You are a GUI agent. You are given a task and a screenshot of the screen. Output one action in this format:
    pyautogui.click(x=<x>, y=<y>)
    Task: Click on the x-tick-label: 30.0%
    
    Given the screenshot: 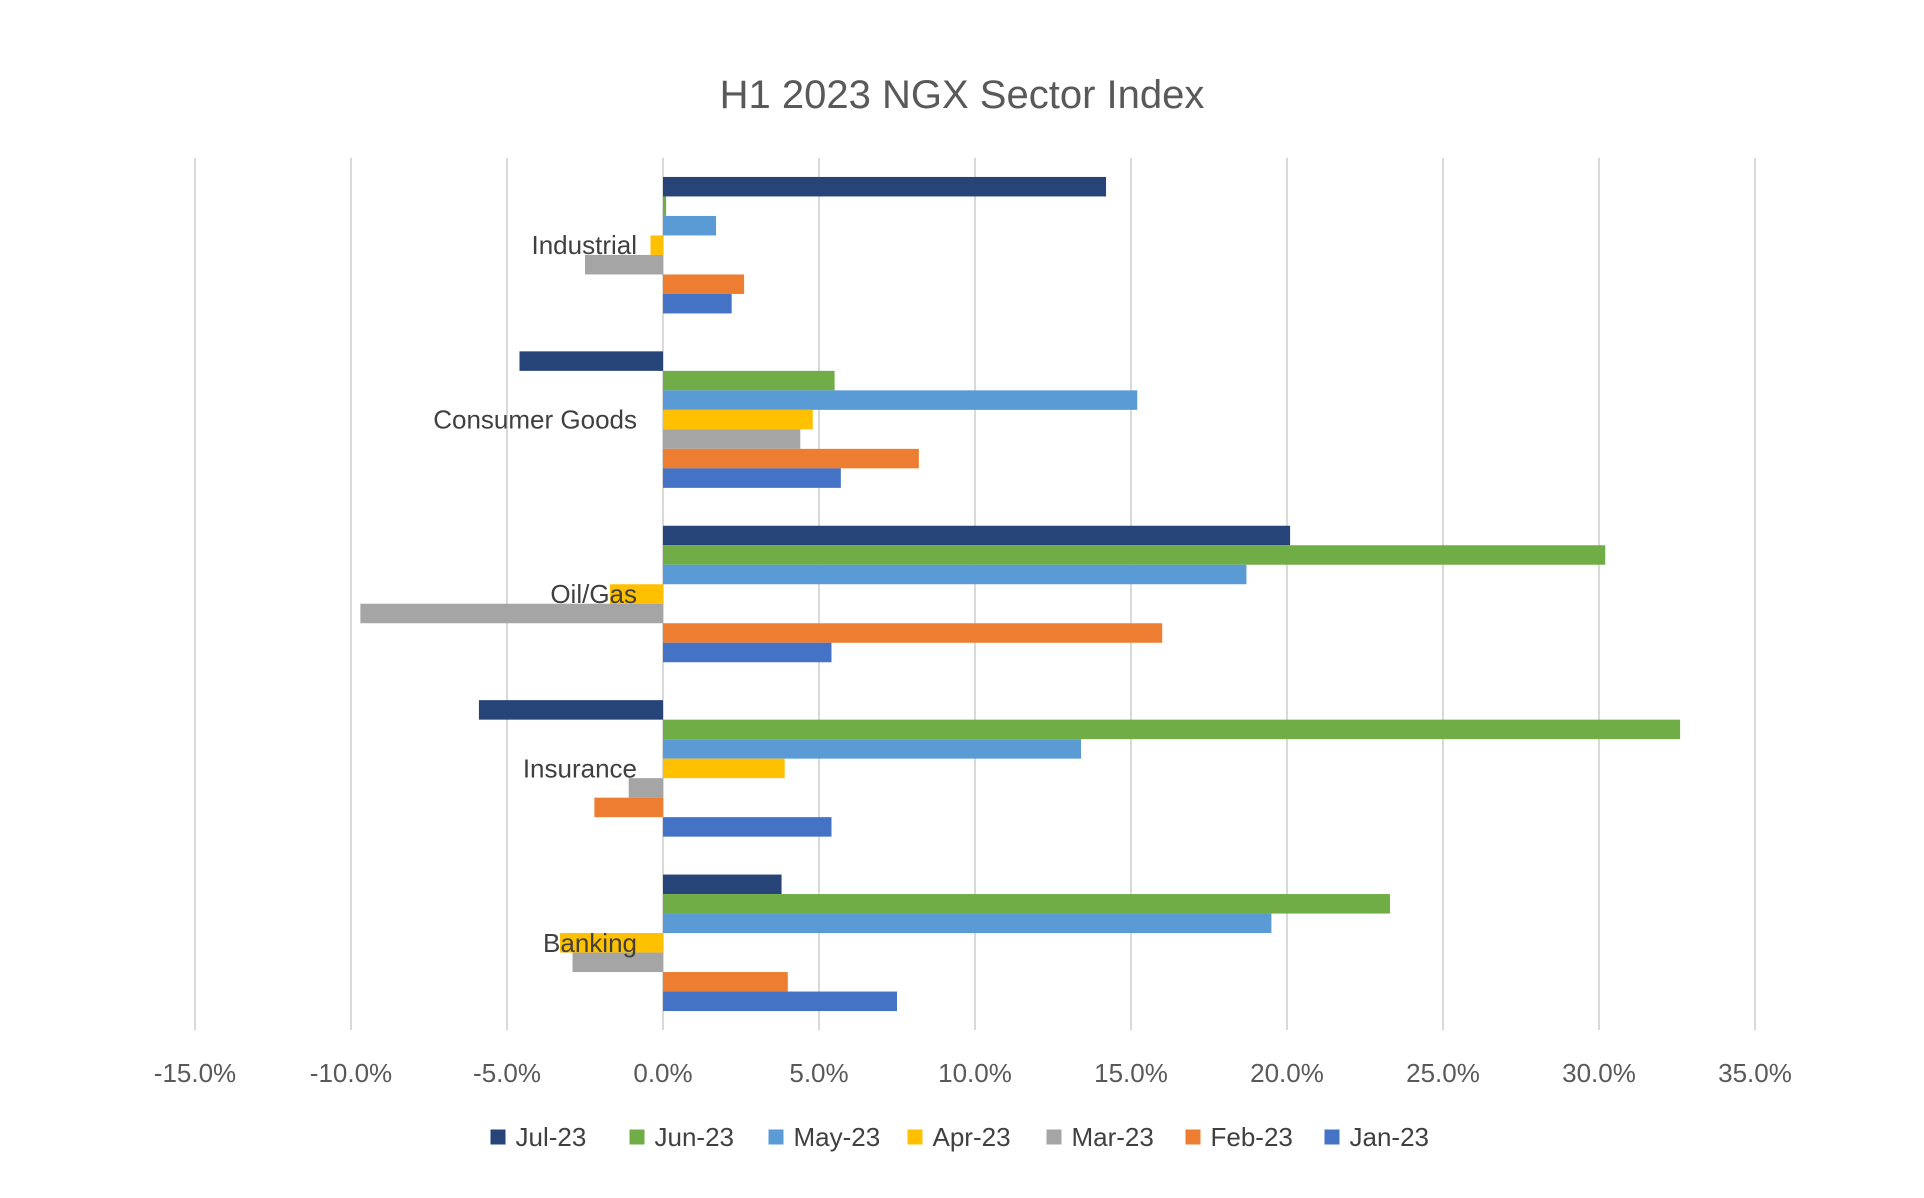 What is the action you would take?
    pyautogui.click(x=1599, y=1073)
    